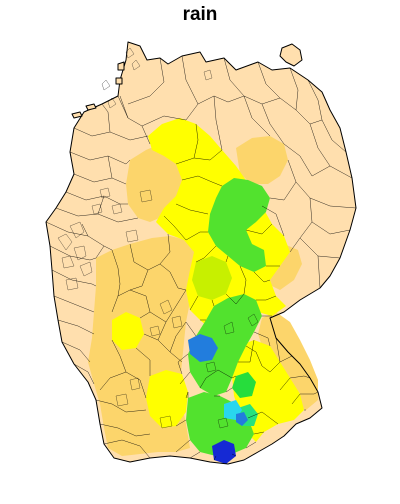 This screenshot has width=400, height=504. What do you see at coordinates (242, 419) in the screenshot?
I see `region-blue-b` at bounding box center [242, 419].